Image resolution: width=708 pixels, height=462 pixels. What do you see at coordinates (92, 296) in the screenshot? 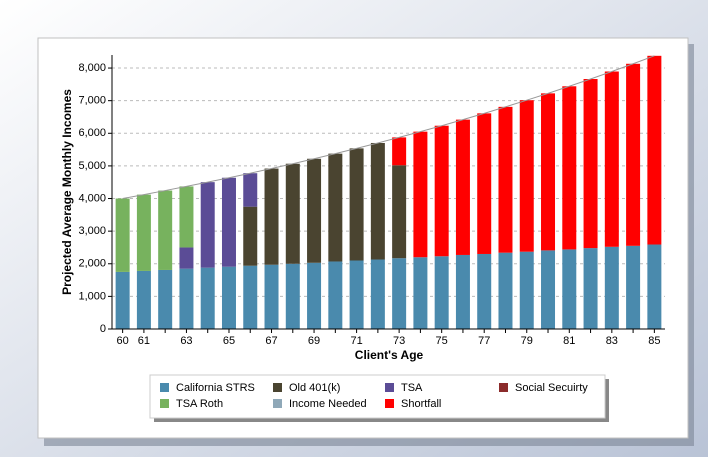
I see `y-tick-label: 1,000` at bounding box center [92, 296].